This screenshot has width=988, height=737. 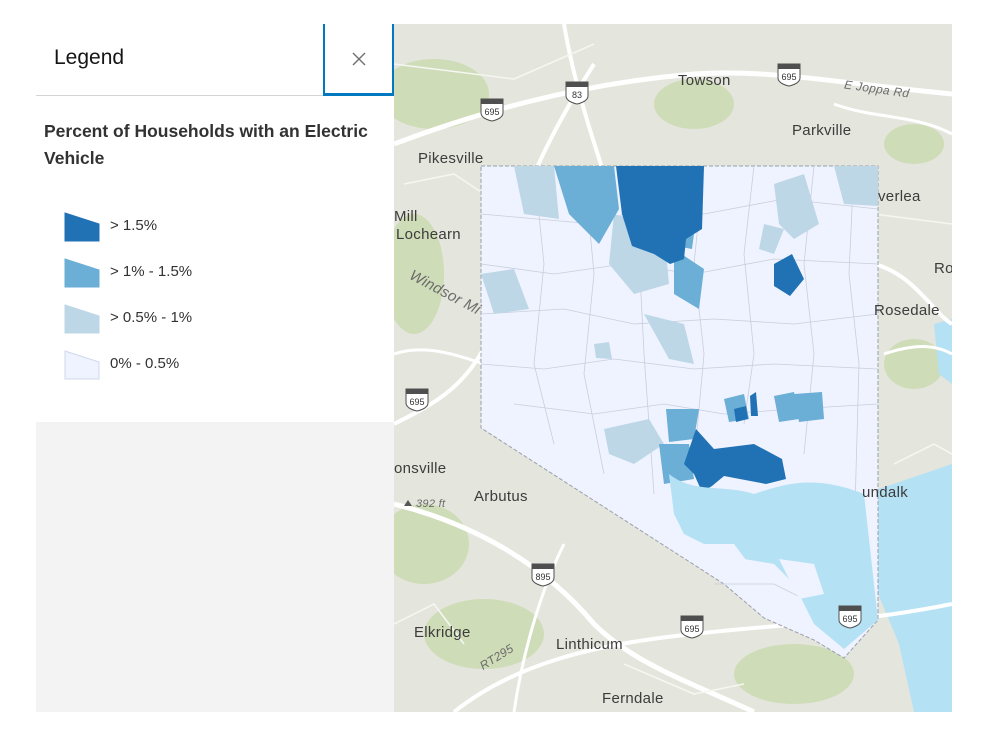 I want to click on place-label: verlea, so click(x=899, y=196).